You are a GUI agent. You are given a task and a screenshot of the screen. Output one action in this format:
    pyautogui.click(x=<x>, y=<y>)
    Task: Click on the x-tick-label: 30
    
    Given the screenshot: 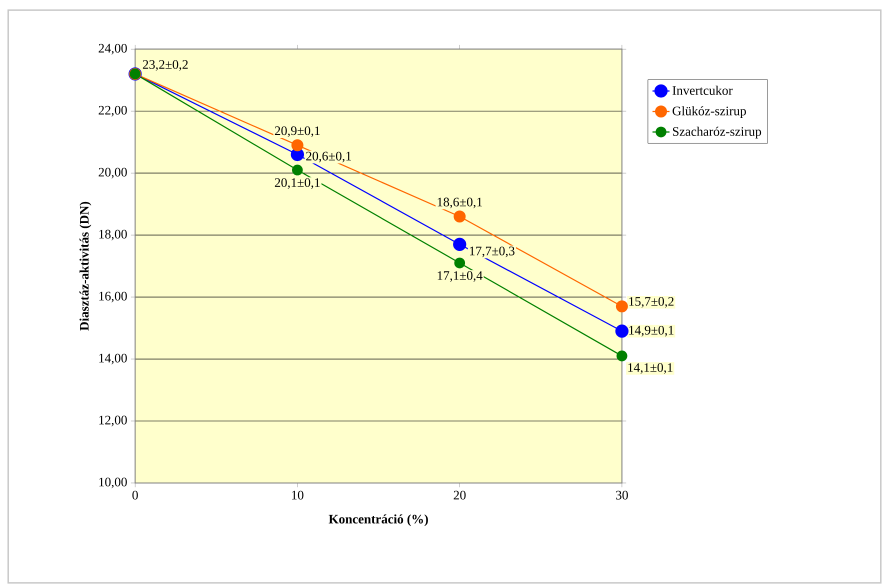 What is the action you would take?
    pyautogui.click(x=622, y=495)
    